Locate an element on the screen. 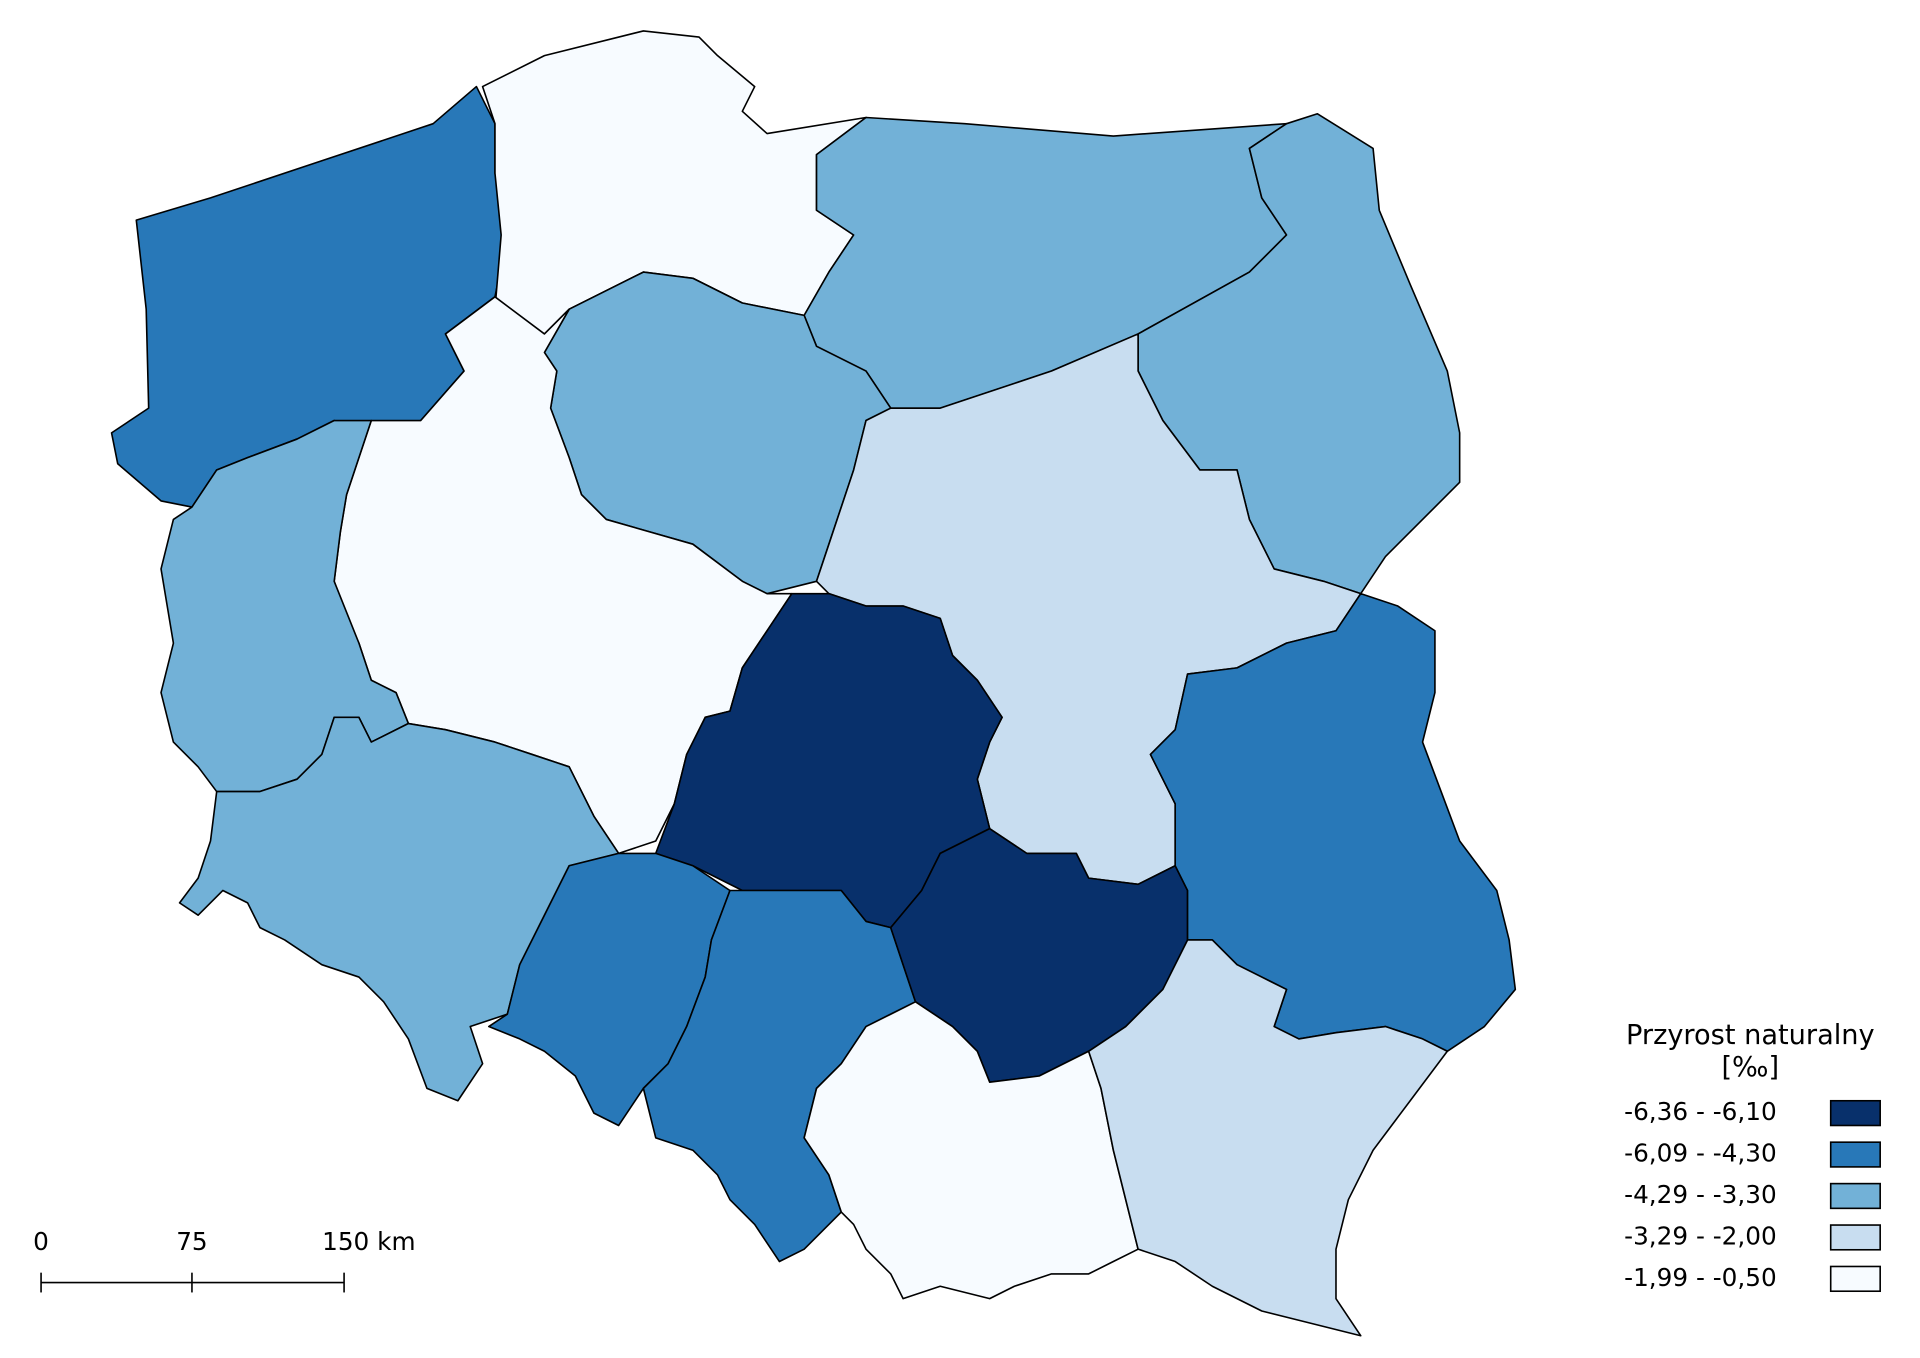 The height and width of the screenshot is (1358, 1920). scale-bar is located at coordinates (192, 1282).